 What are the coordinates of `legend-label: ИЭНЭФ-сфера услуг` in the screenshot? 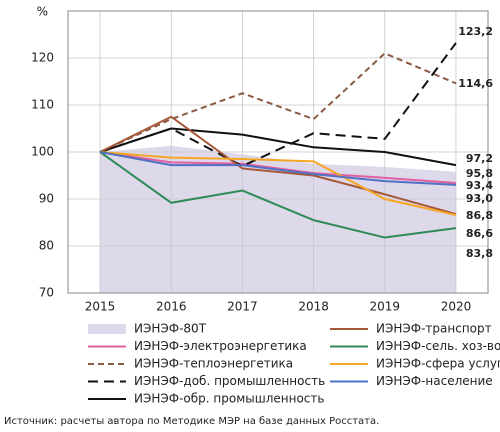 It's located at (438, 364).